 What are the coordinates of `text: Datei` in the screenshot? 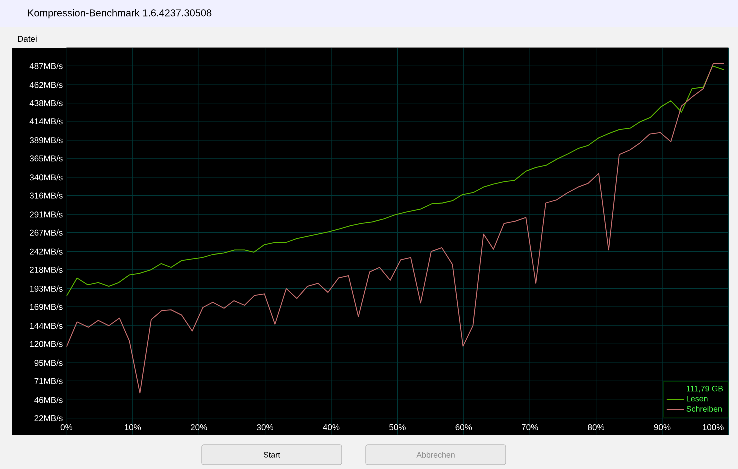 It's located at (27, 39).